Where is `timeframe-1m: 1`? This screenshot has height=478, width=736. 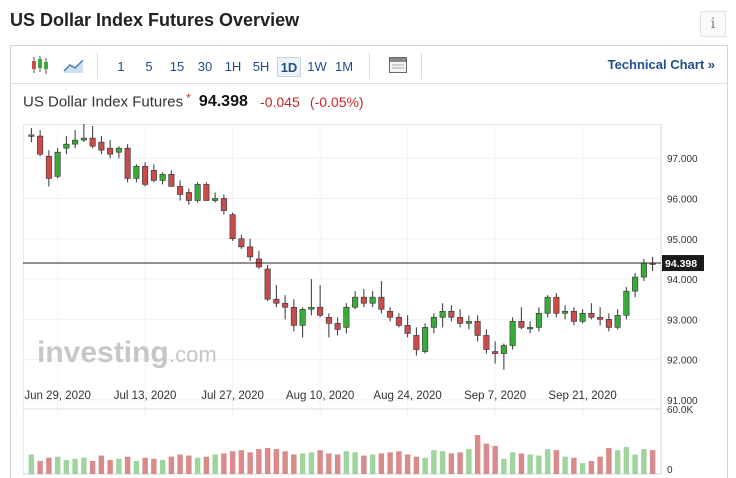
timeframe-1m: 1 is located at coordinates (121, 66).